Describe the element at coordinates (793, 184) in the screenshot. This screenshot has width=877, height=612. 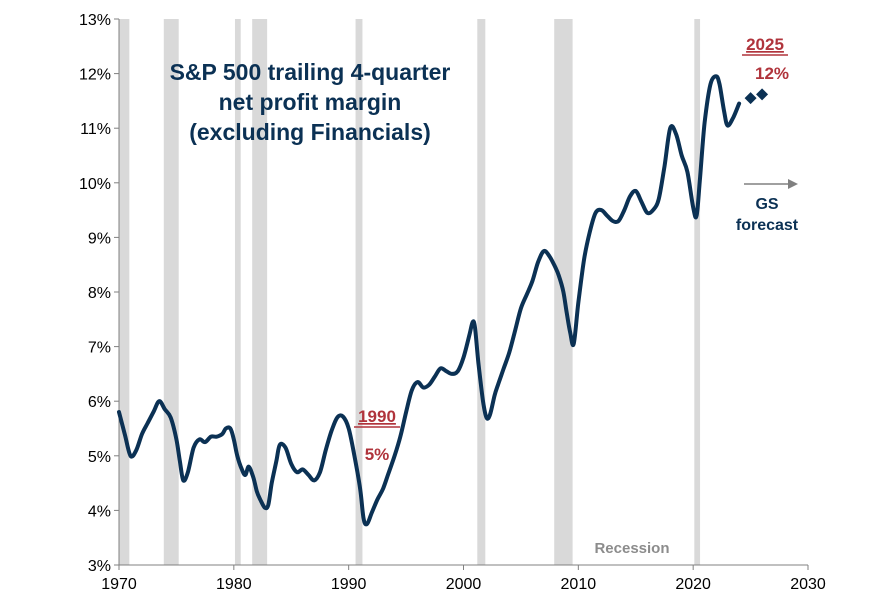
I see `forecast-arrow-head` at that location.